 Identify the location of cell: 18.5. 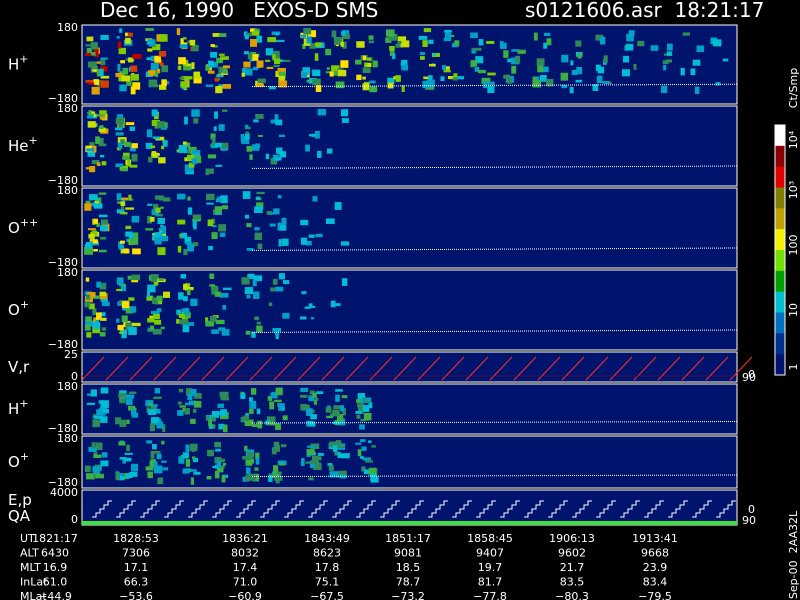
(408, 567).